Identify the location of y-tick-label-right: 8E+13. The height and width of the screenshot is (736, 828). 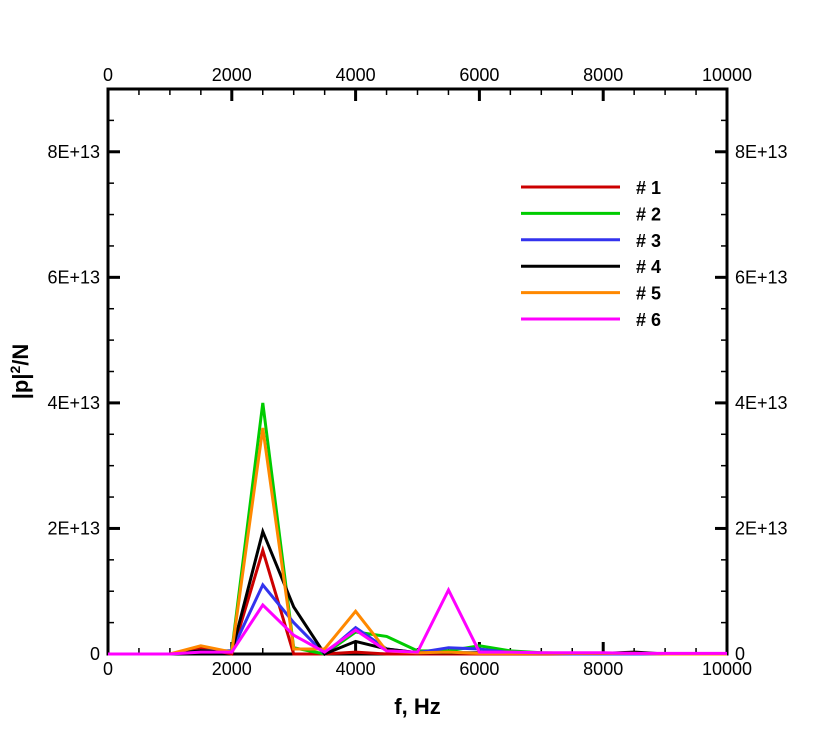
(761, 152).